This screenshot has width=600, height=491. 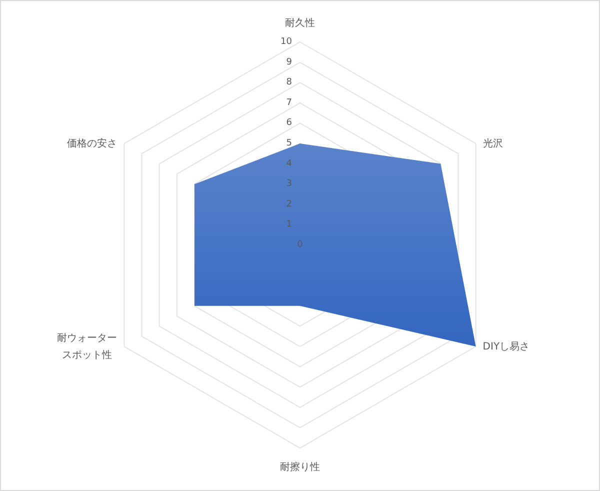 What do you see at coordinates (289, 123) in the screenshot?
I see `y-tick-label: 6` at bounding box center [289, 123].